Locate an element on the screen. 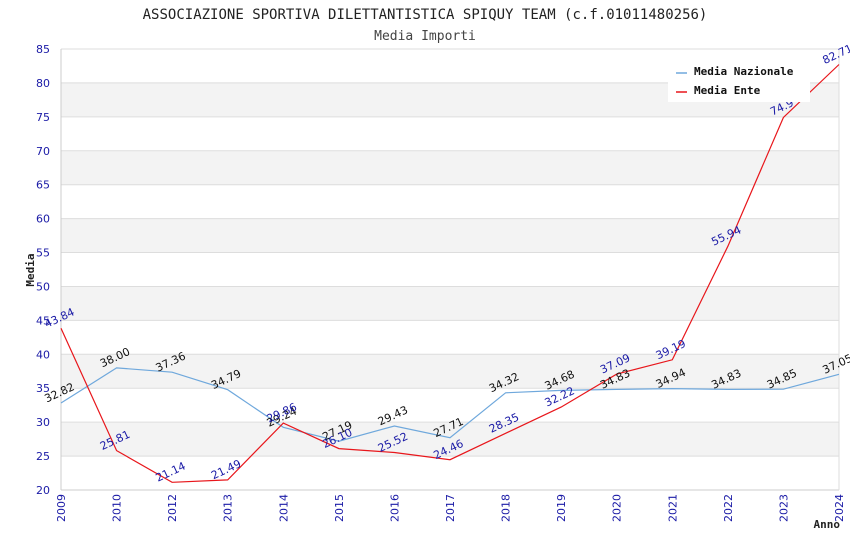  x-tick-label: 2017 is located at coordinates (450, 508).